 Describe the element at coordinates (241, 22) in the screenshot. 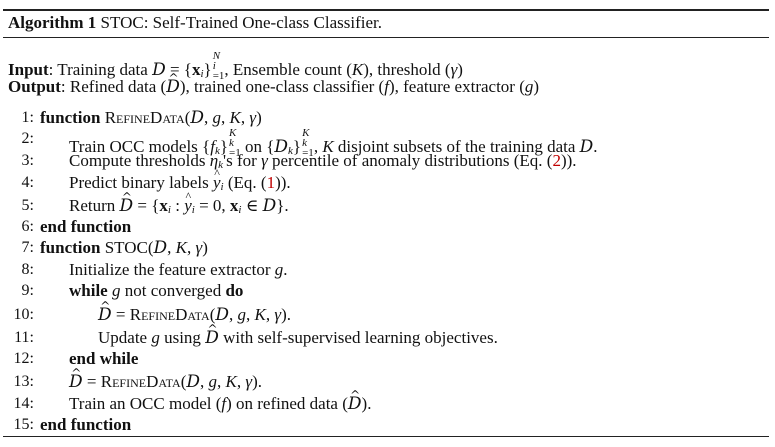

I see `algorithm-title: STOC: Self-Trained One-class Classifier.` at that location.